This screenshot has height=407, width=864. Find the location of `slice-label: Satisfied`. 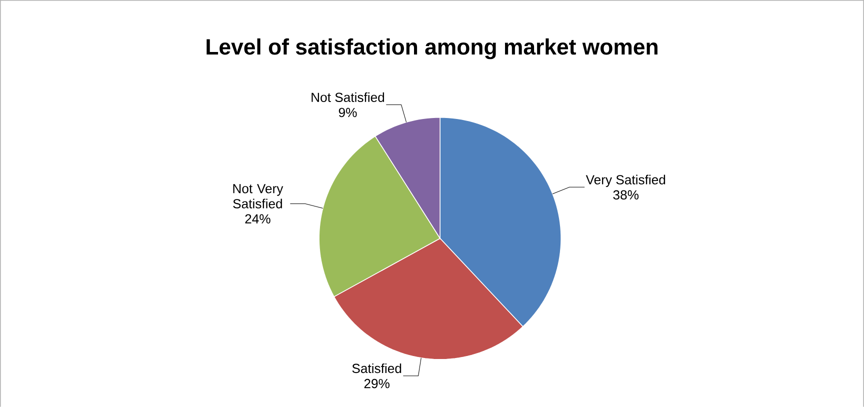

slice-label: Satisfied is located at coordinates (377, 368).